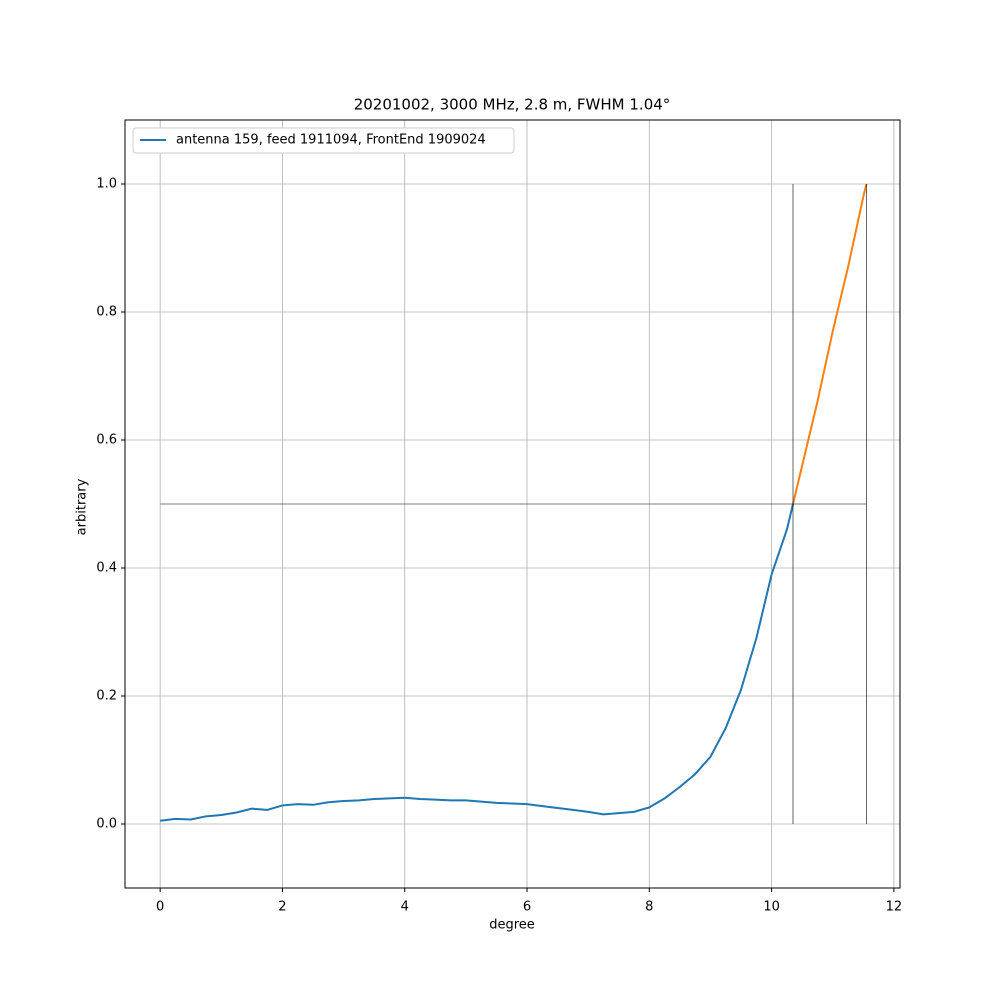 This screenshot has height=1004, width=1000. Describe the element at coordinates (106, 184) in the screenshot. I see `y-tick-label: 1.0` at that location.